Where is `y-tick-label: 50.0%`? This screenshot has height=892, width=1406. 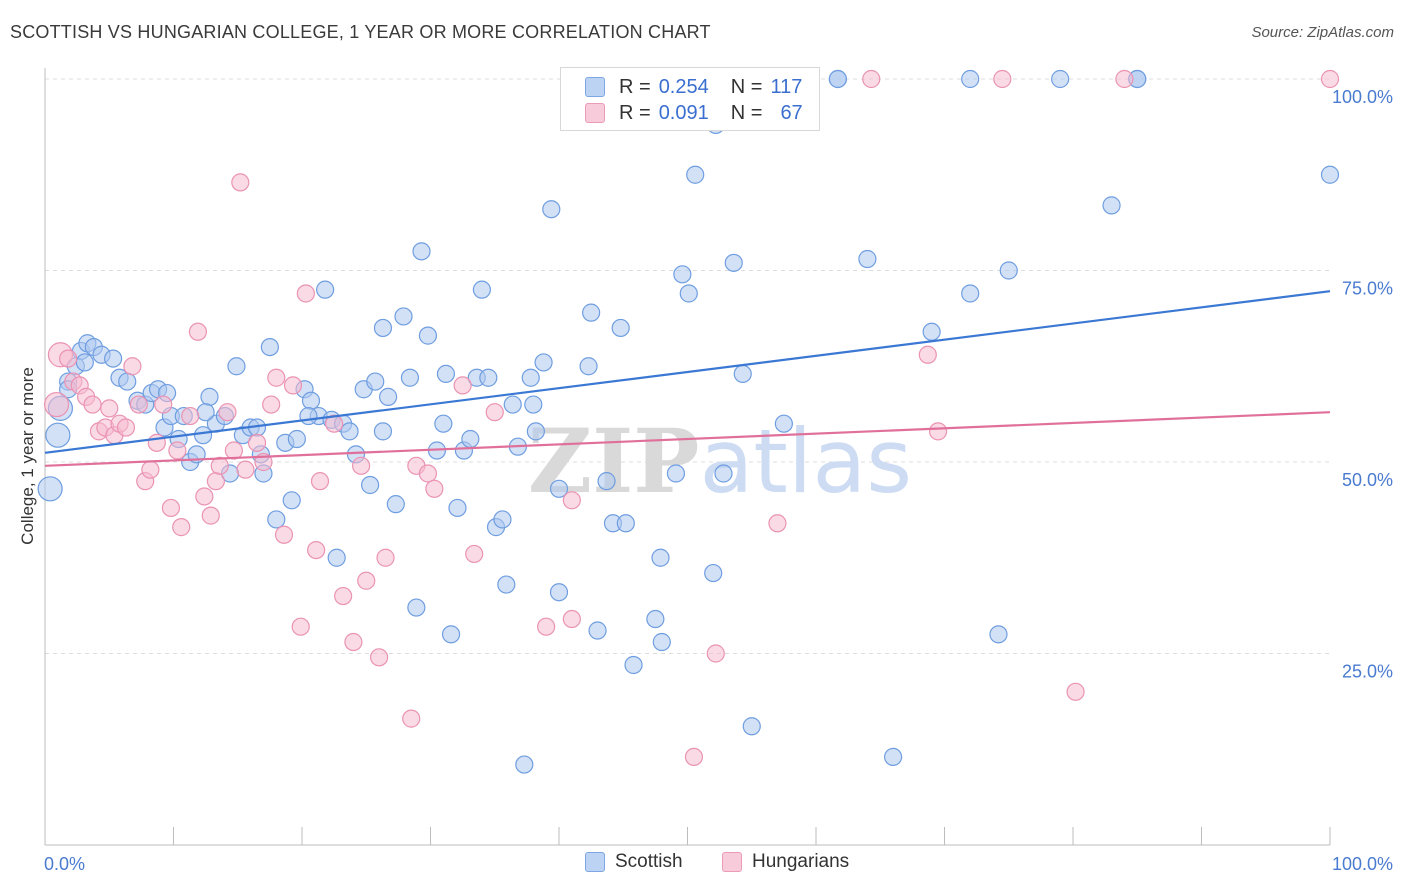 y-tick-label: 50.0% is located at coordinates (1367, 480).